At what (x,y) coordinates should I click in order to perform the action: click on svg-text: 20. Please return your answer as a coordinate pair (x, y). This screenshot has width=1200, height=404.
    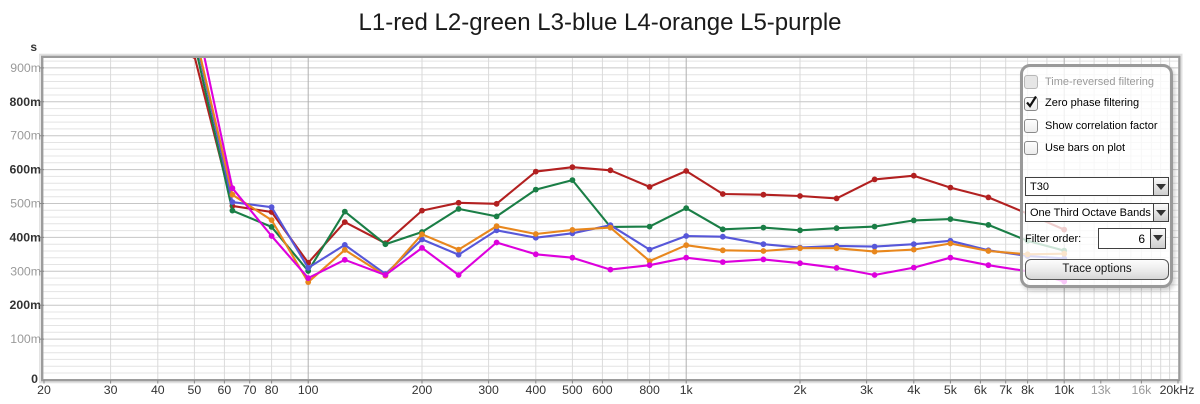
    Looking at the image, I should click on (44, 390).